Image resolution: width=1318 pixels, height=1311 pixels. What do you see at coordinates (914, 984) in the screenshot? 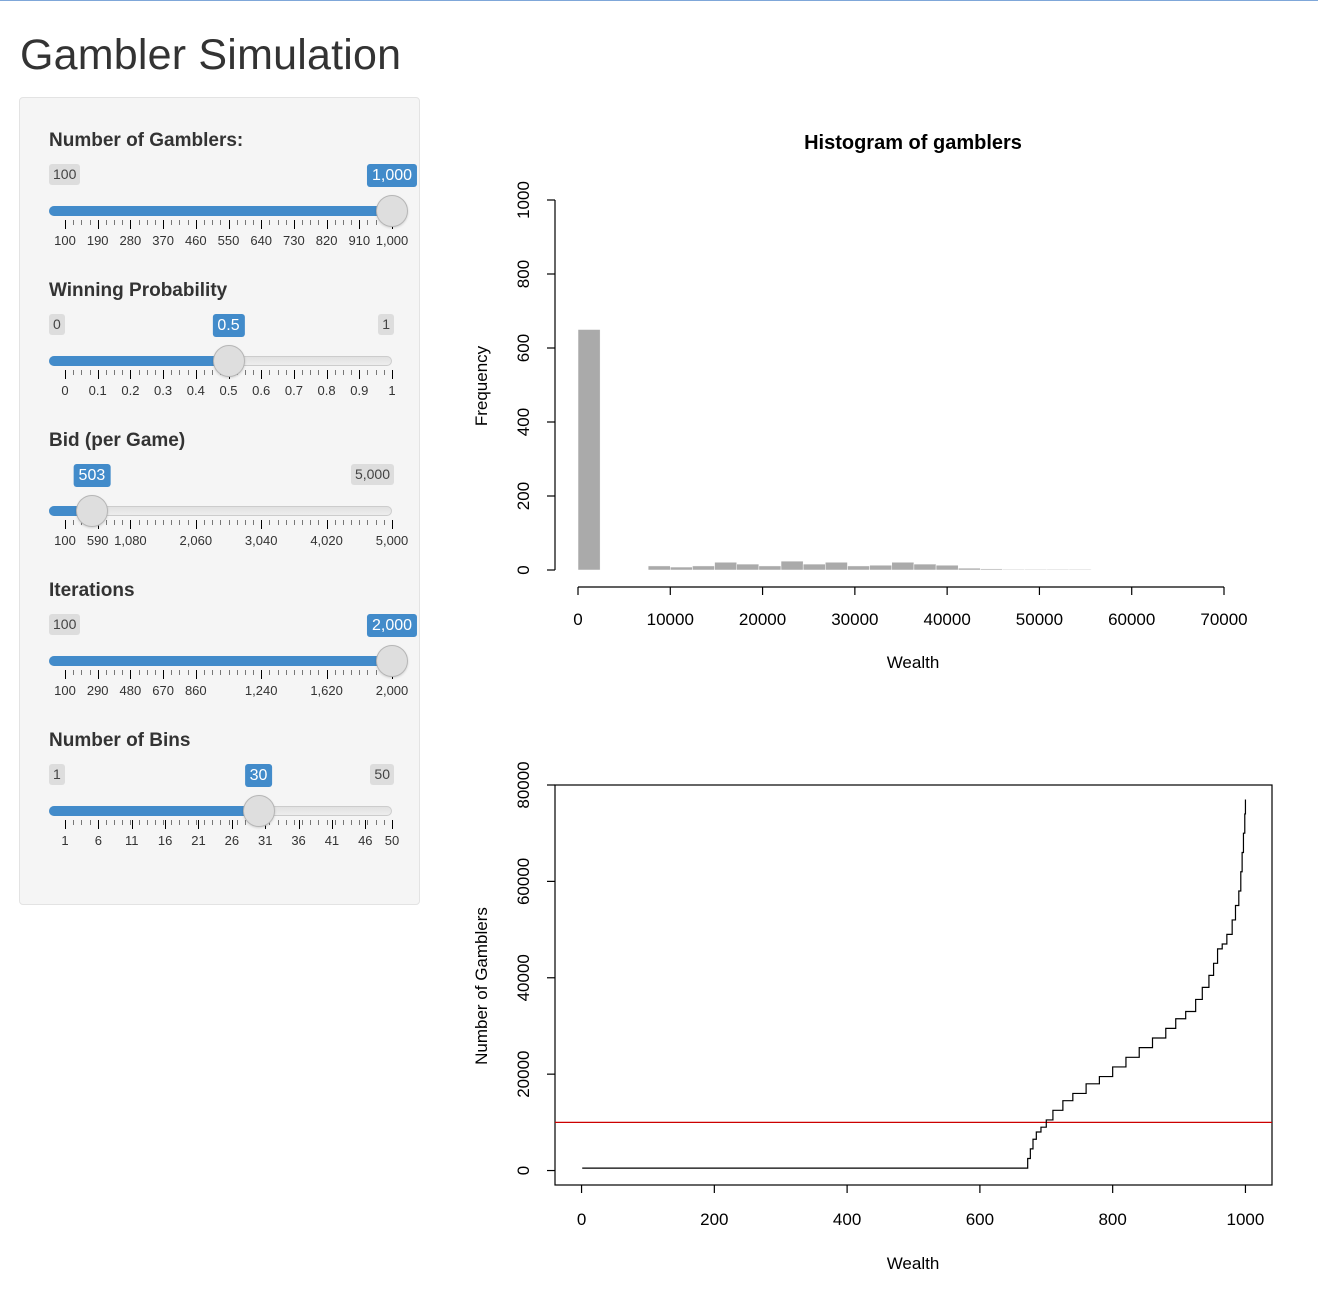
I see `wealth-series-line` at bounding box center [914, 984].